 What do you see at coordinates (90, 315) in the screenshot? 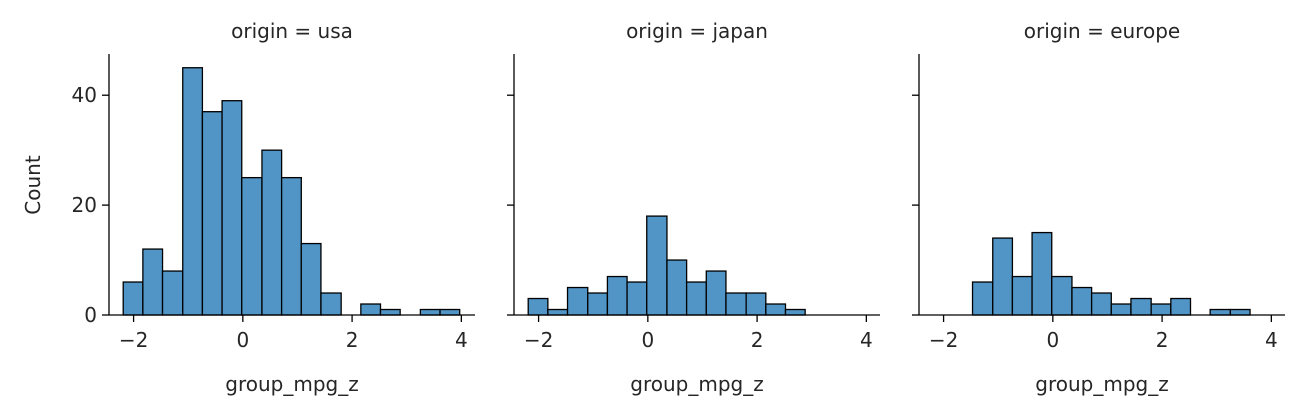
I see `y-tick-label: 0` at bounding box center [90, 315].